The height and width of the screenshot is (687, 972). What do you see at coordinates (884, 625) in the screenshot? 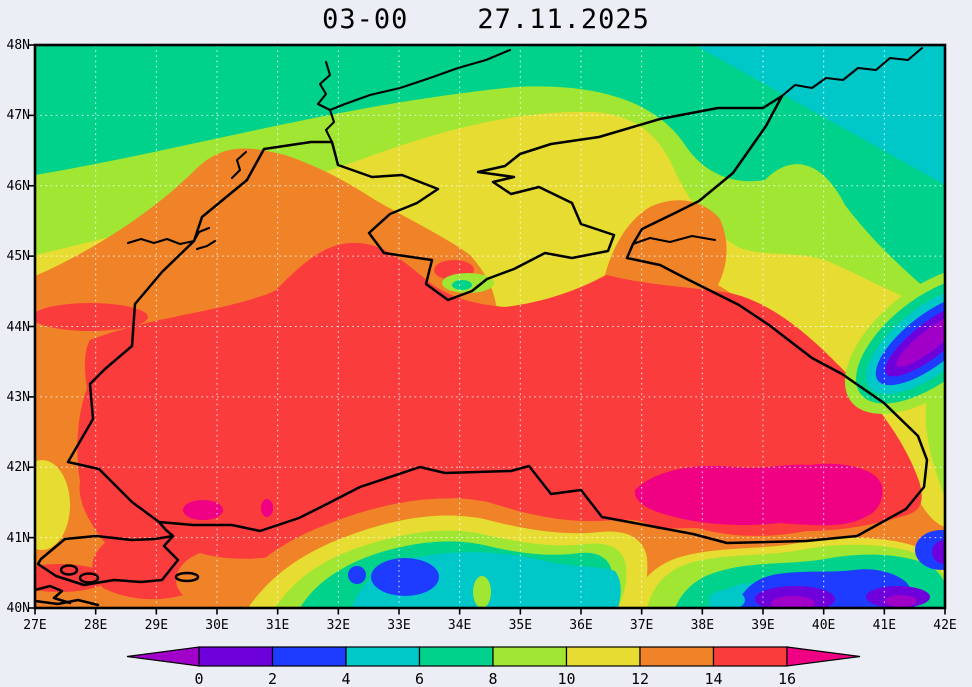
I see `lon-tick-label: 41E` at bounding box center [884, 625].